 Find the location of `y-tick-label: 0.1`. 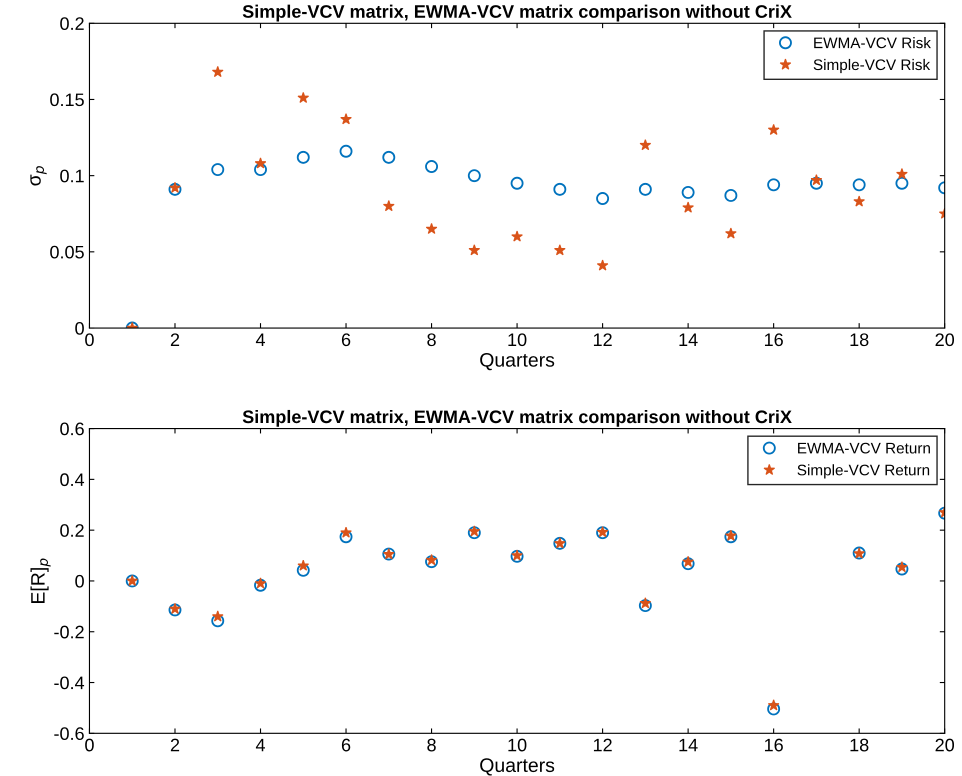

y-tick-label: 0.1 is located at coordinates (72, 176).